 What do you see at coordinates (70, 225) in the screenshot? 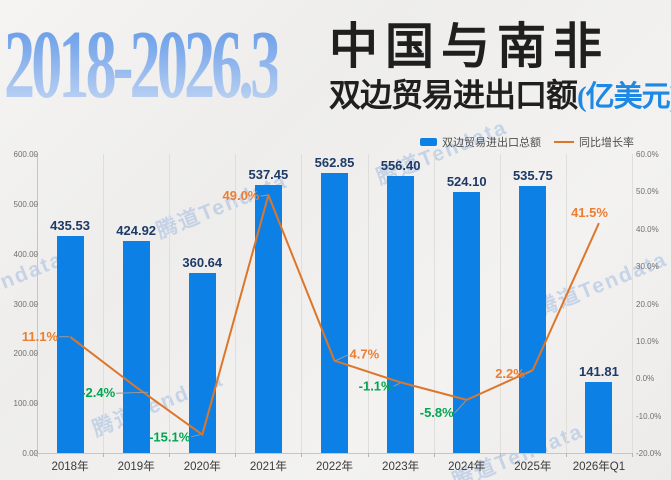
I see `bar-value-label: 435.53` at bounding box center [70, 225].